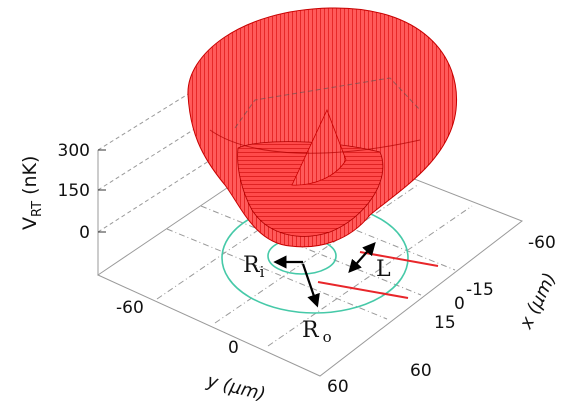  I want to click on y-axis-label: y (μm), so click(236, 386).